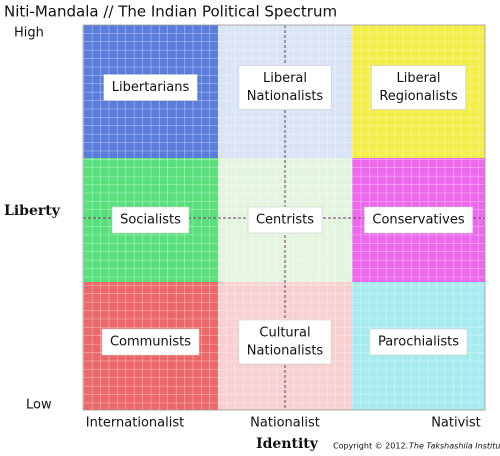 The height and width of the screenshot is (456, 500). What do you see at coordinates (454, 446) in the screenshot?
I see `institution: The Takshashila Institution` at bounding box center [454, 446].